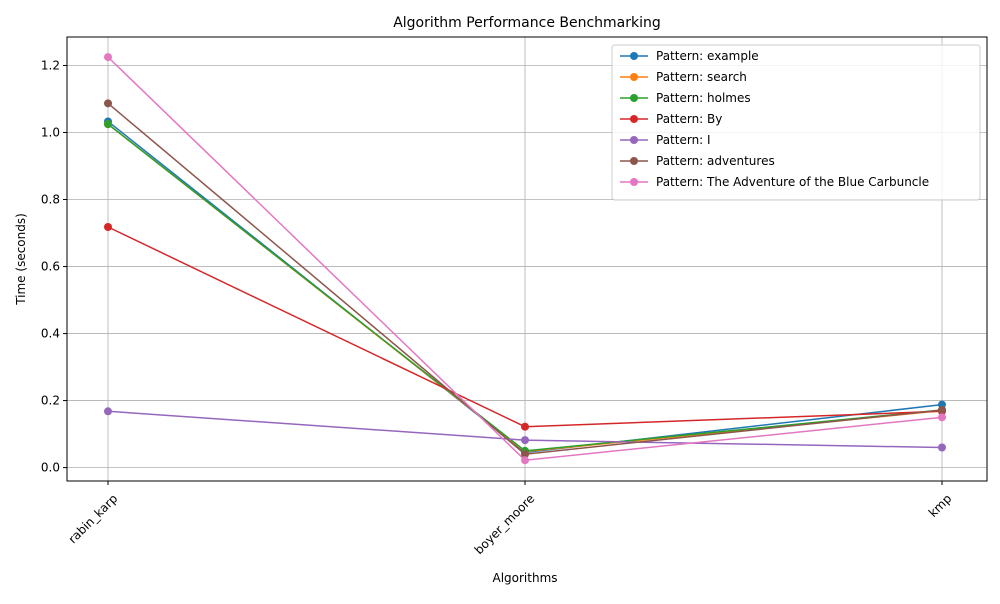 The height and width of the screenshot is (604, 1000). Describe the element at coordinates (707, 56) in the screenshot. I see `legend-label: Pattern: example` at that location.